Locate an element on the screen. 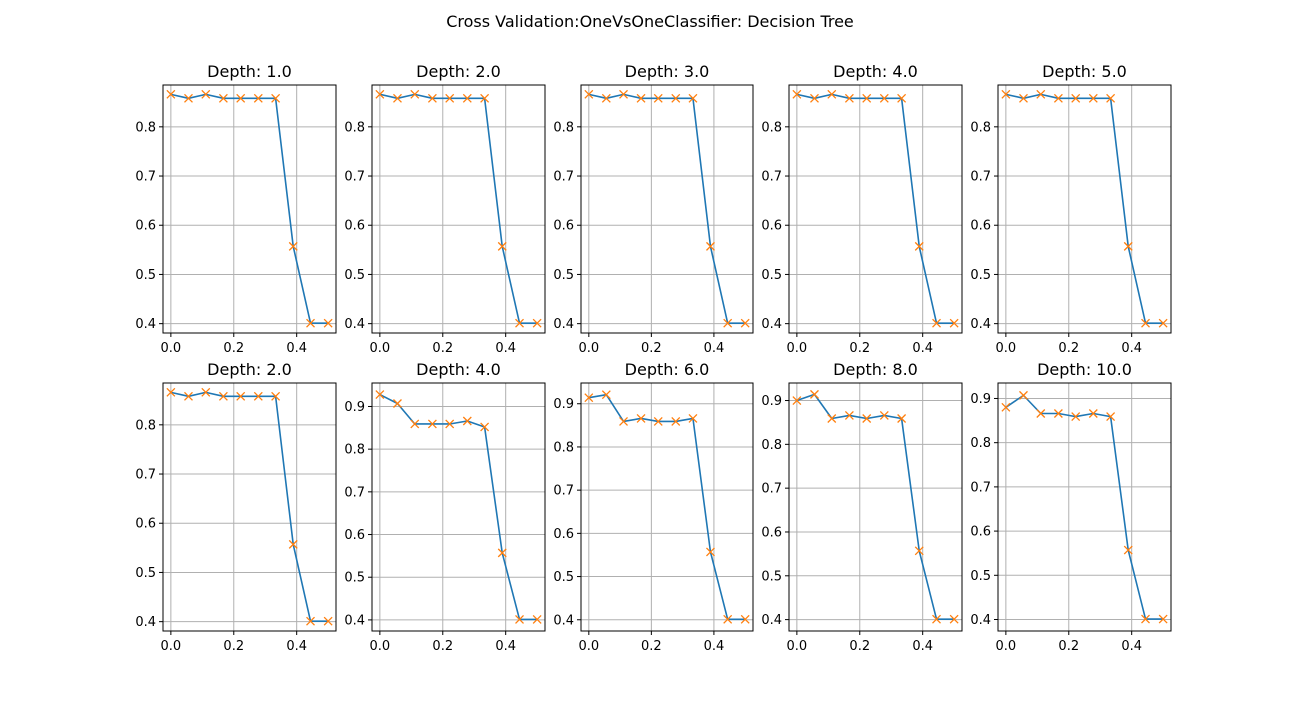 The image size is (1301, 710). subplot-title: Depth: 2.0 is located at coordinates (458, 71).